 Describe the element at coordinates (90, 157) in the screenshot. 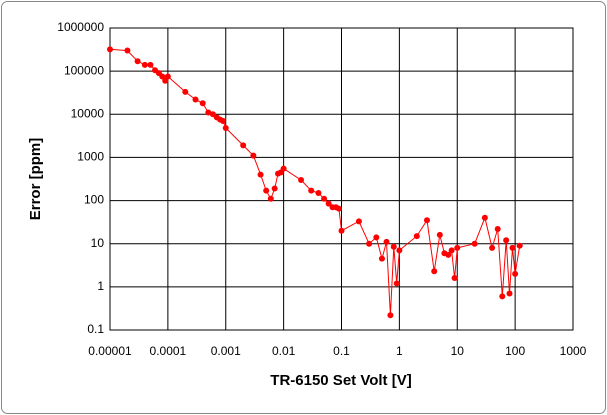

I see `y-tick-label: 1000` at that location.